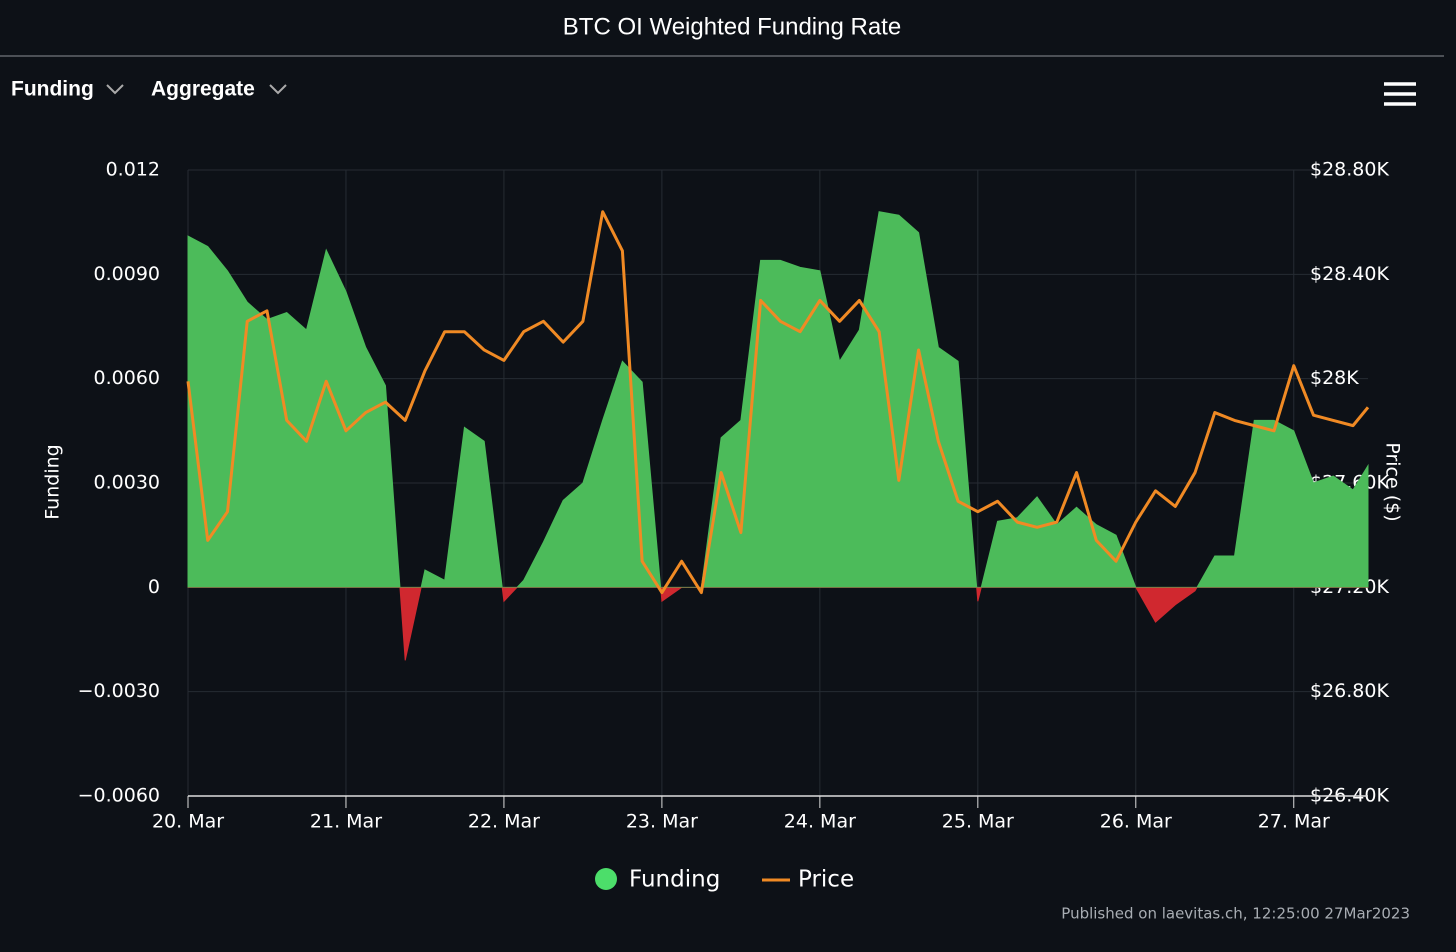 This screenshot has height=952, width=1456. What do you see at coordinates (1349, 274) in the screenshot?
I see `y2-tick-label: $28.40K` at bounding box center [1349, 274].